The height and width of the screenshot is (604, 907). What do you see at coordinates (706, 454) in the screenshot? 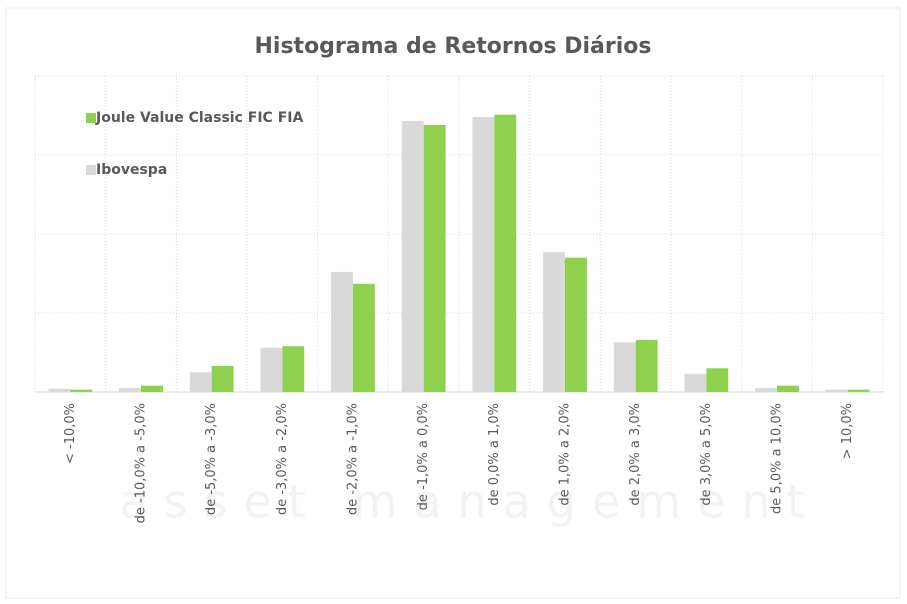
I see `x-tick-label: de 3,0% a 5,0%` at bounding box center [706, 454].